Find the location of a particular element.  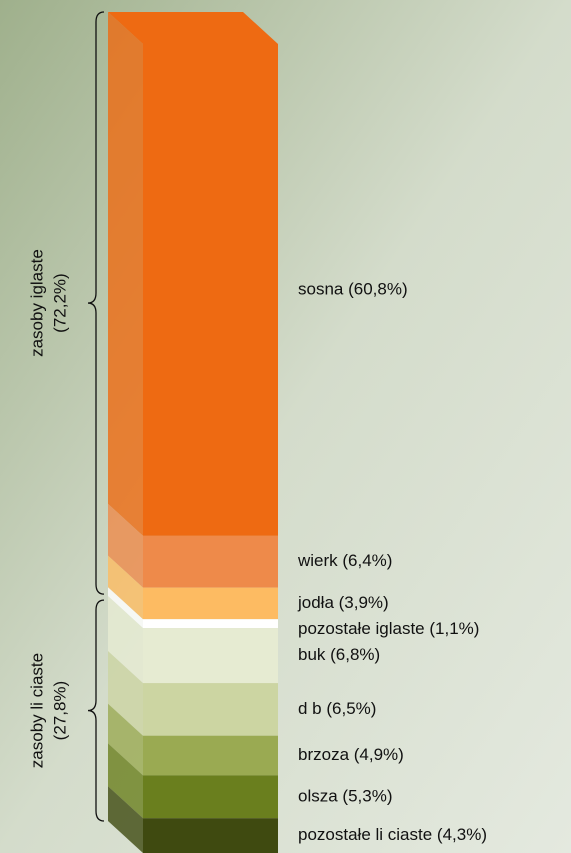

segment-label: pozostałe iglaste (1,1%) is located at coordinates (388, 628).